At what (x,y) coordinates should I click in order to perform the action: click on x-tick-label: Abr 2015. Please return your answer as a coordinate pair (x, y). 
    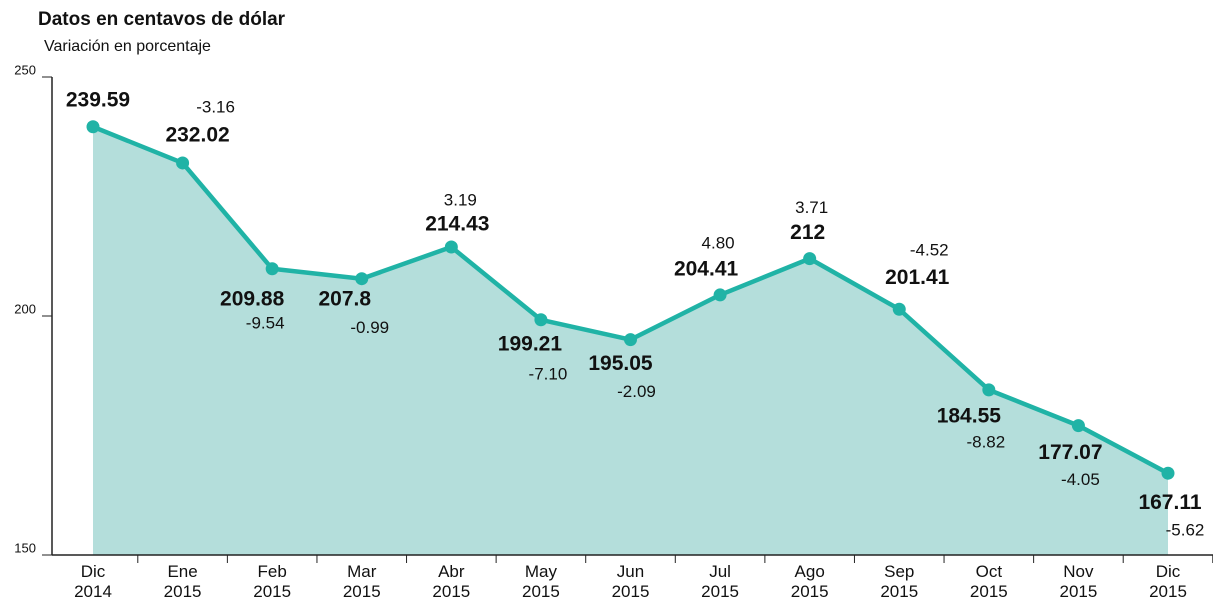
    Looking at the image, I should click on (451, 581).